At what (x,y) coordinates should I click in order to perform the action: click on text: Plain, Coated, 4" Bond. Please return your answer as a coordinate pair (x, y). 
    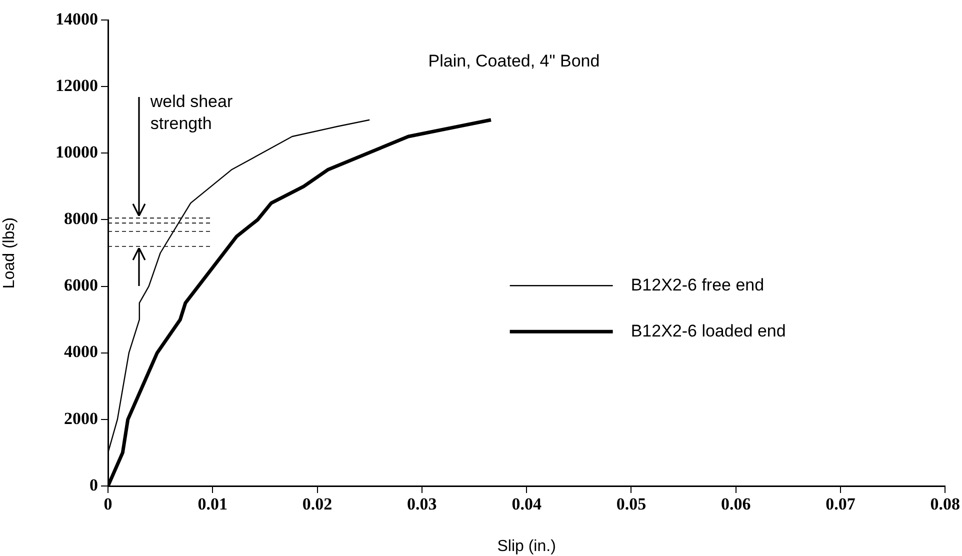
    Looking at the image, I should click on (514, 61).